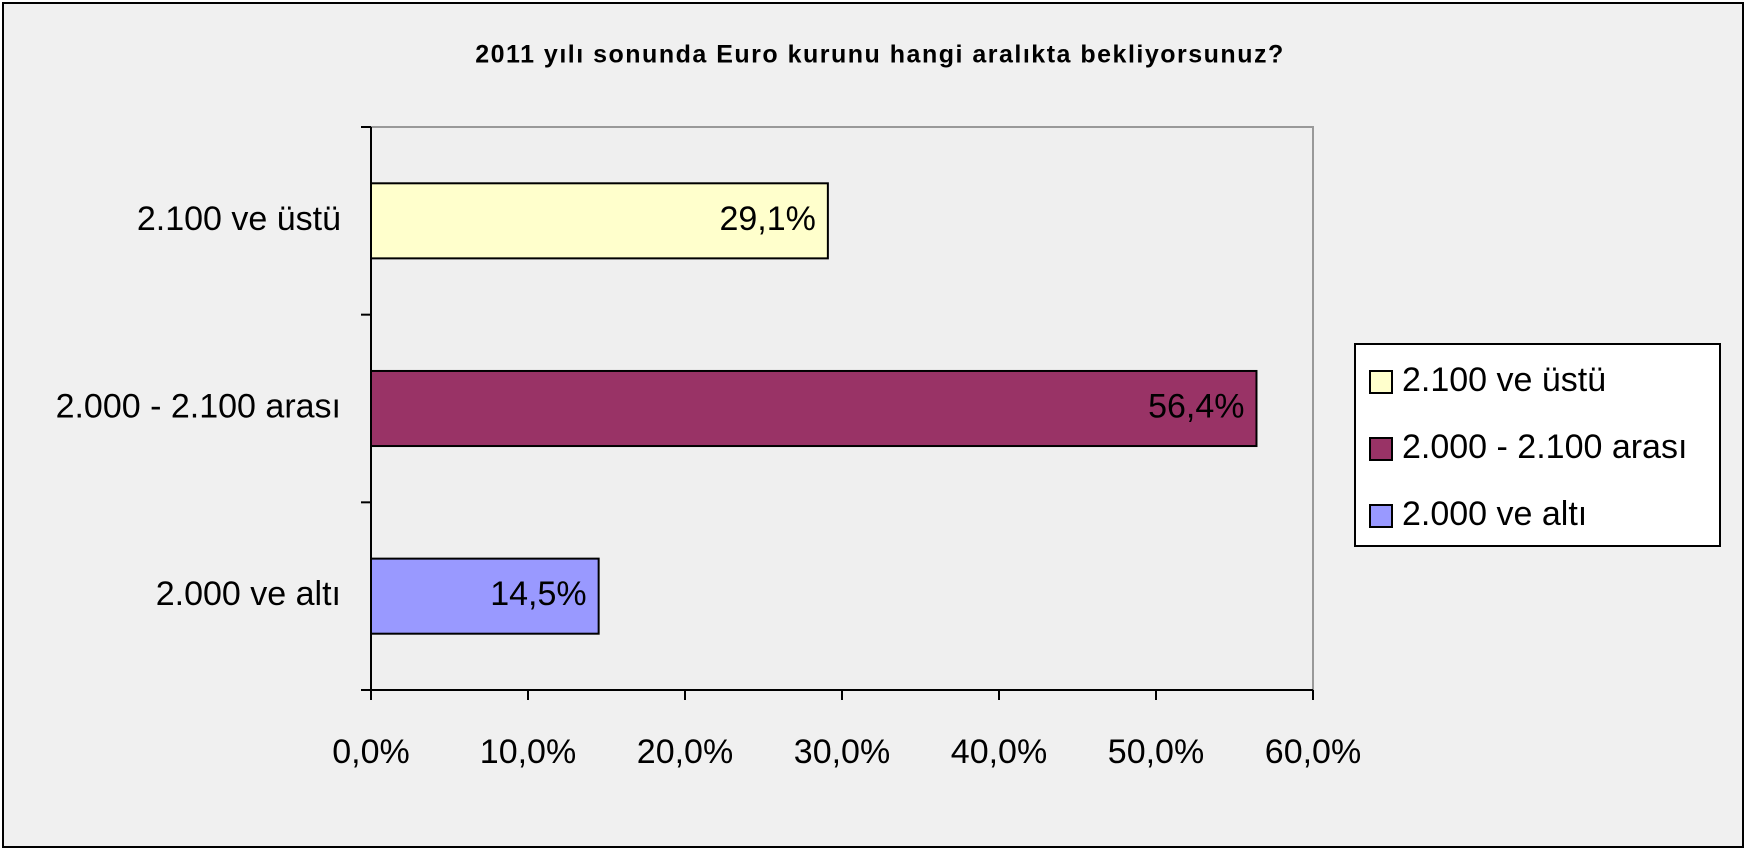 Image resolution: width=1746 pixels, height=850 pixels. I want to click on y-tick-label: 2.100 ve üstü, so click(239, 219).